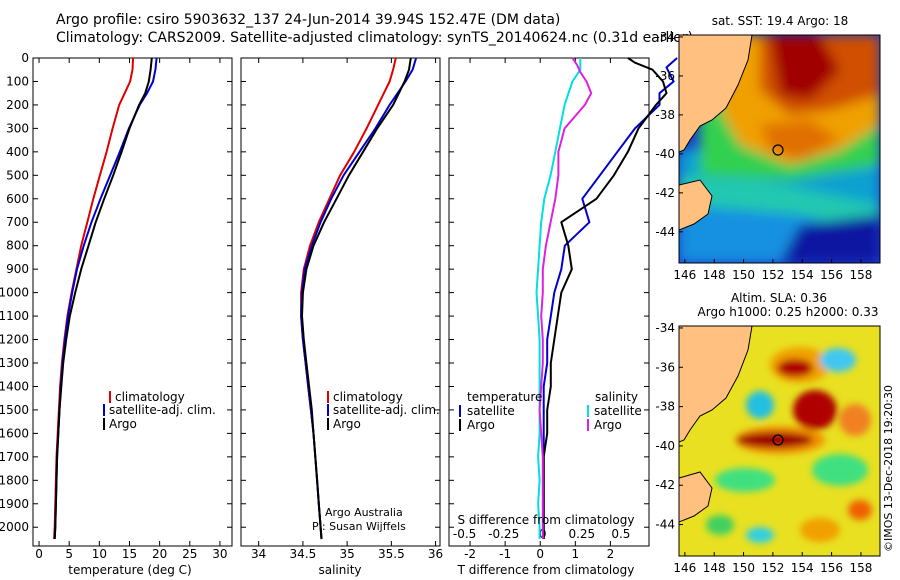 This screenshot has height=580, width=900. What do you see at coordinates (616, 397) in the screenshot?
I see `legend-salinity-title: salinity` at bounding box center [616, 397].